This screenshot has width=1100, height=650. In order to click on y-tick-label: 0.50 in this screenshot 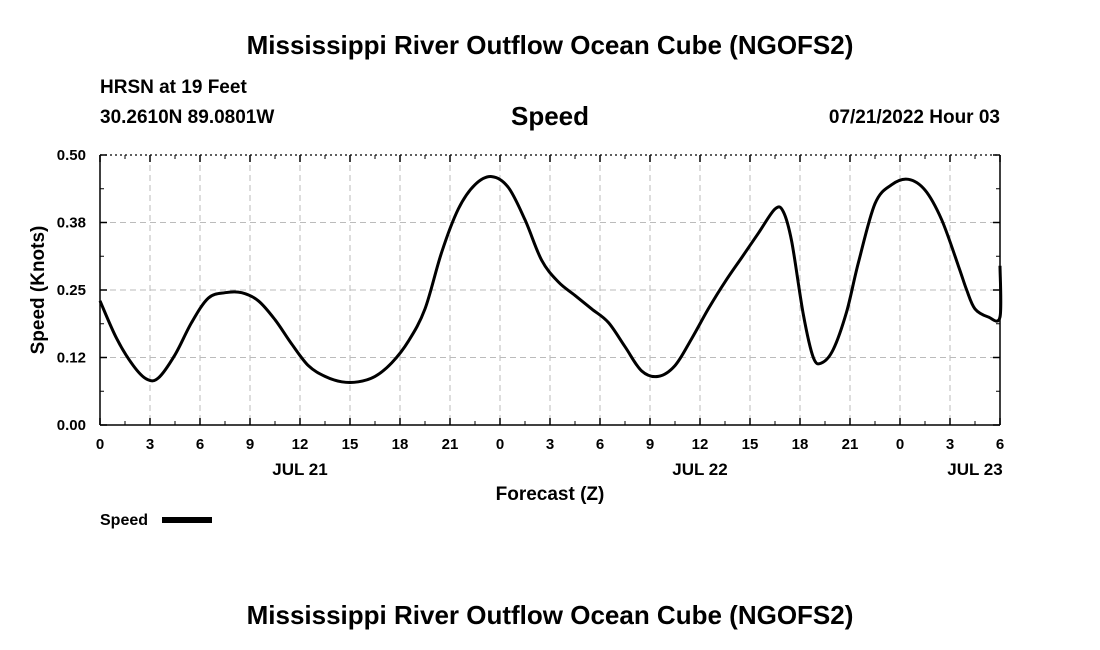, I will do `click(71, 155)`.